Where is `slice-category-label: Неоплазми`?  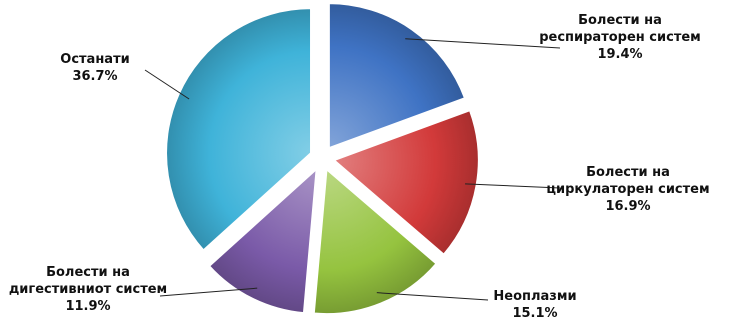 slice-category-label: Неоплазми is located at coordinates (534, 296).